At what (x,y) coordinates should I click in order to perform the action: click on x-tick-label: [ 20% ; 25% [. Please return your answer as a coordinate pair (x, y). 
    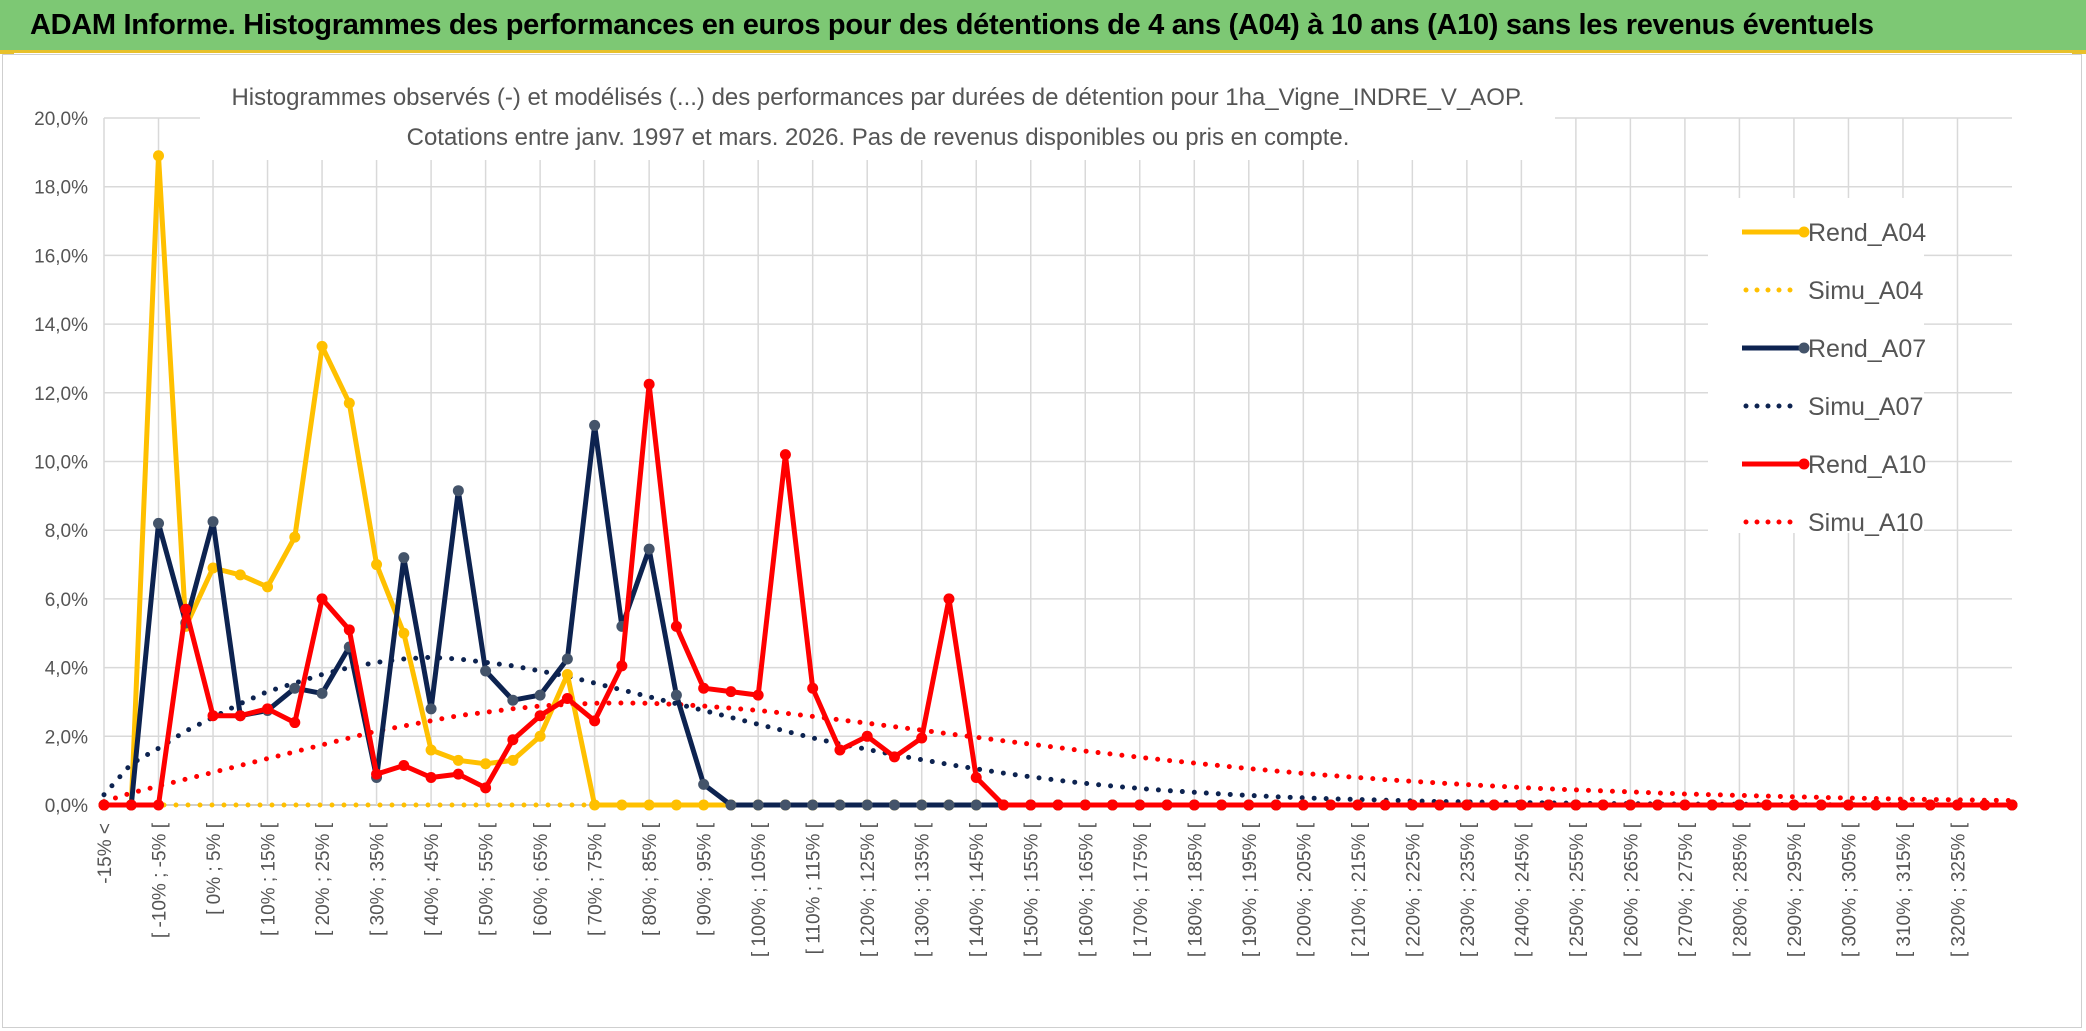
    Looking at the image, I should click on (323, 879).